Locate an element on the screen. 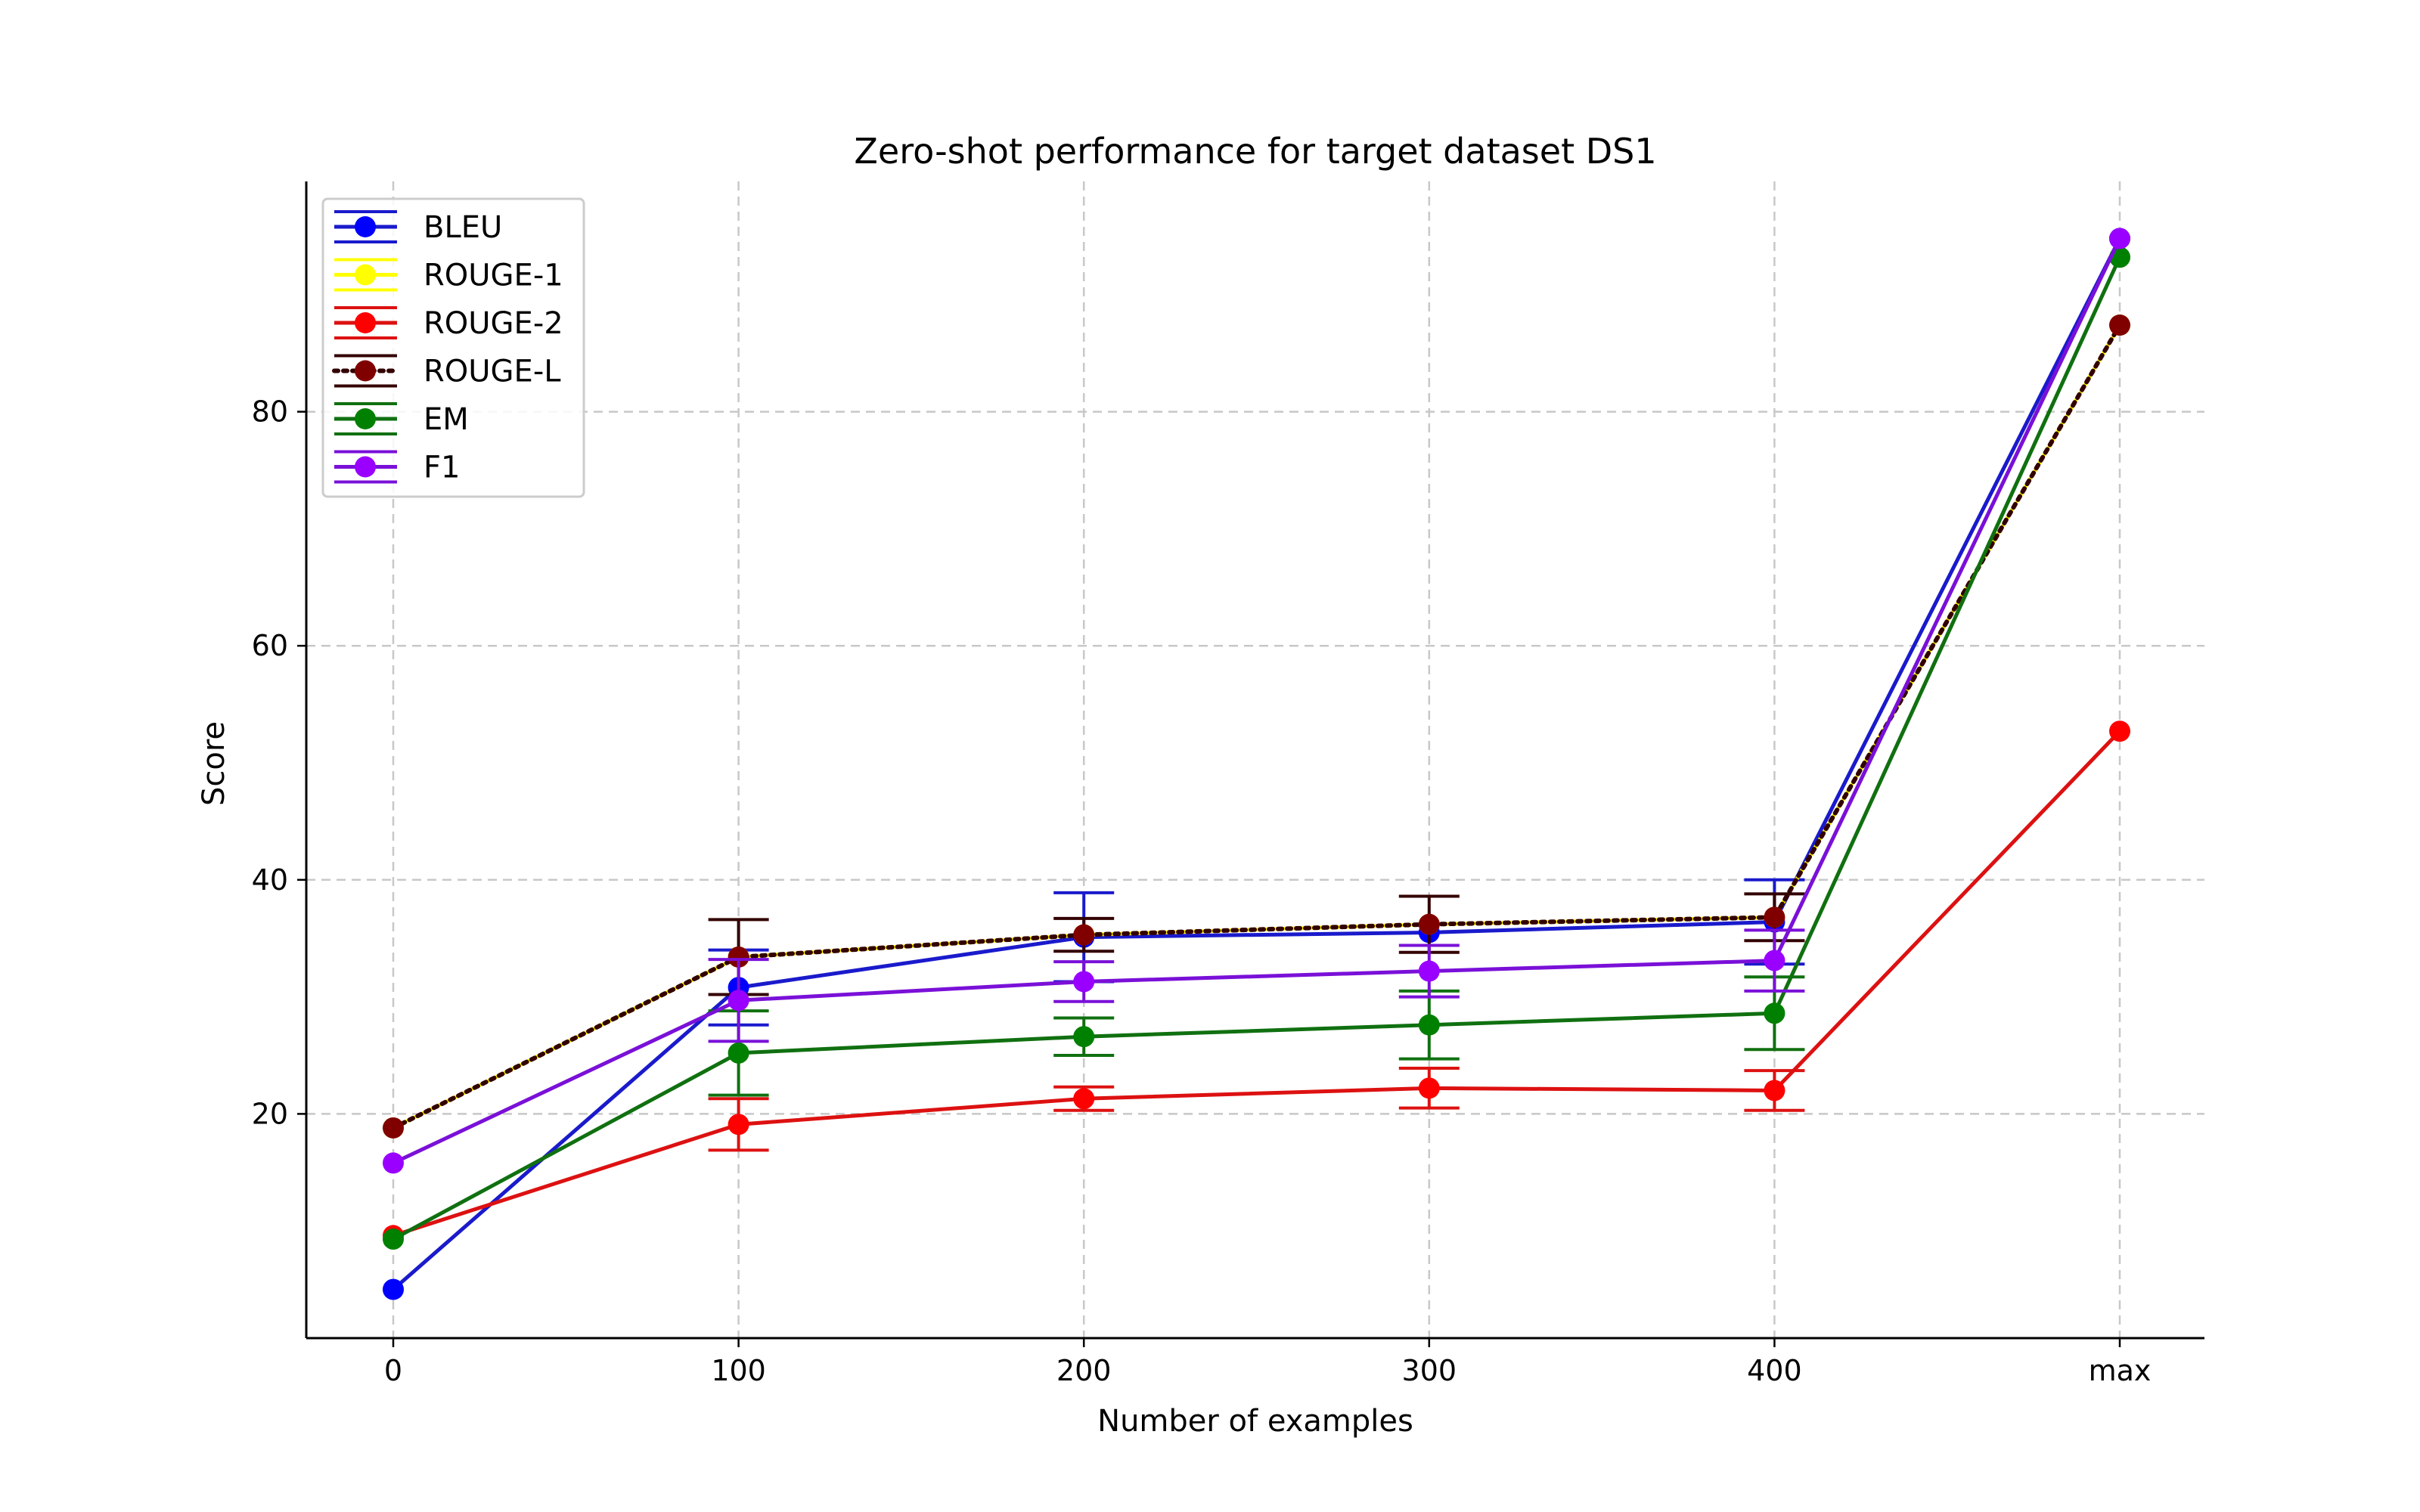 The image size is (2420, 1512). legend: BLEU ROUGE-1 ROUGE-2 ROUGE-L EM F1 is located at coordinates (453, 347).